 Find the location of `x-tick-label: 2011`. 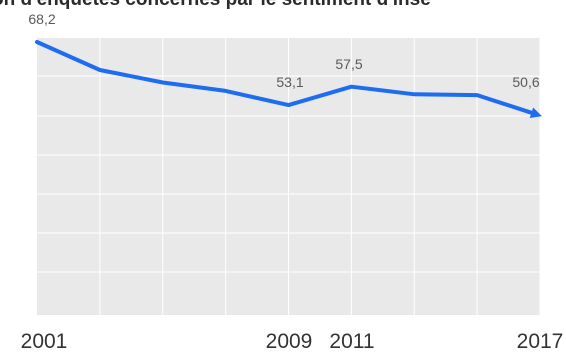

x-tick-label: 2011 is located at coordinates (351, 341).